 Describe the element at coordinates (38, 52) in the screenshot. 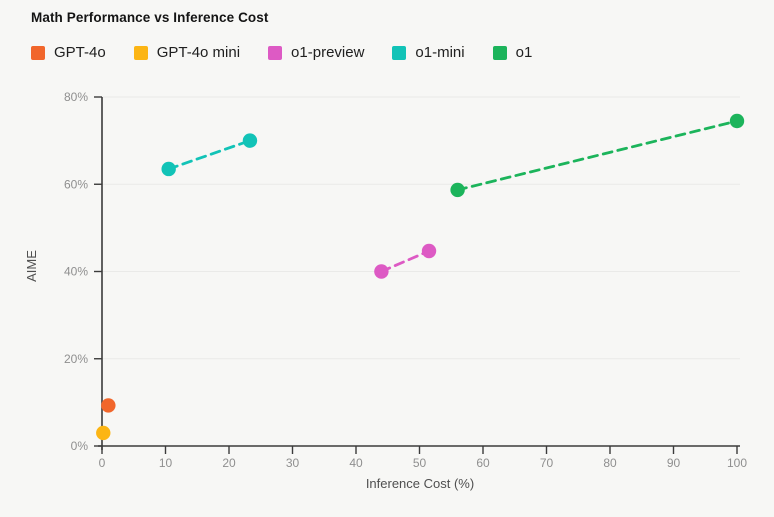

I see `legend-swatch-gpt-4o` at that location.